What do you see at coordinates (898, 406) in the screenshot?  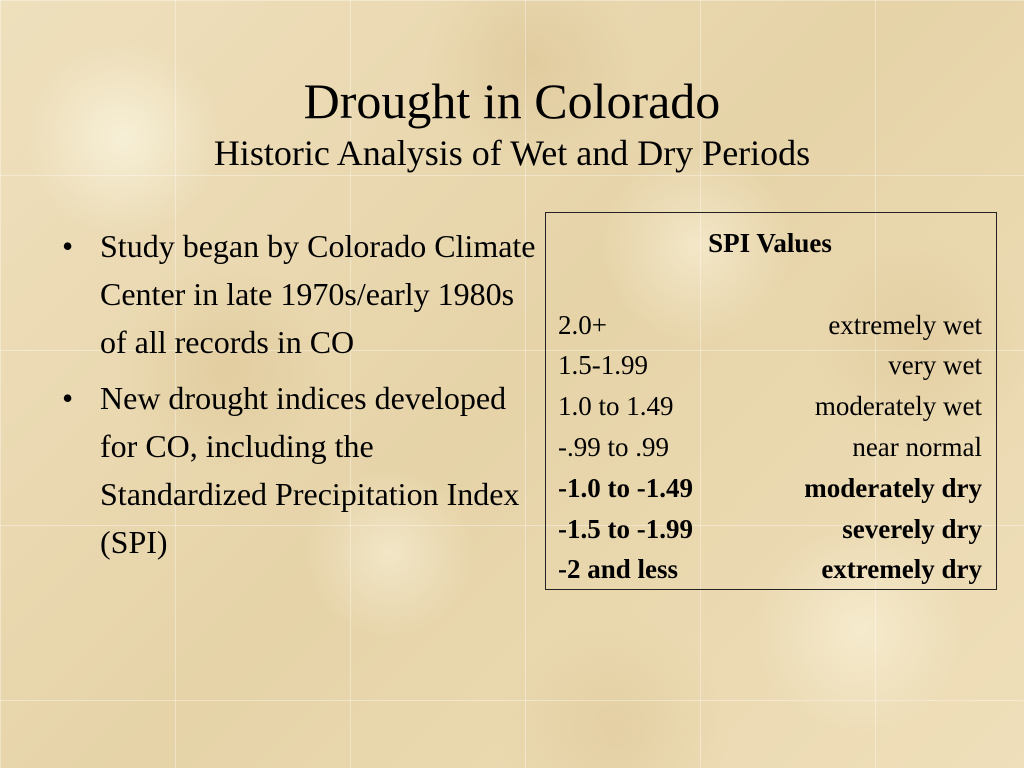 I see `spi-category: moderately wet` at bounding box center [898, 406].